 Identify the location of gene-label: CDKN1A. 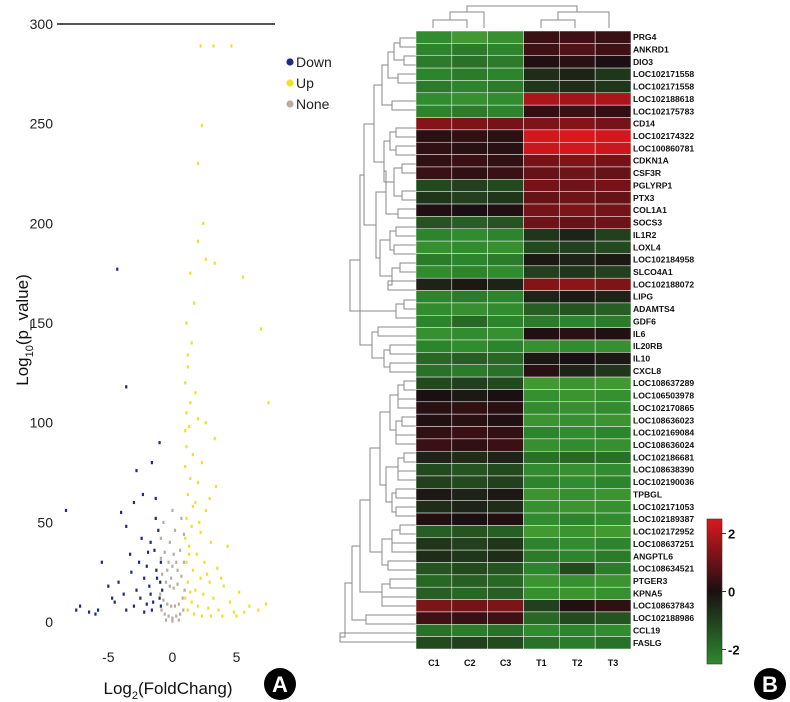
(651, 161).